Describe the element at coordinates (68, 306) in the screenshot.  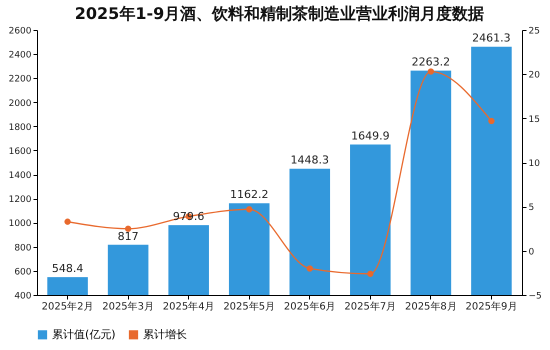
I see `x-tick-label: 2025年2月` at that location.